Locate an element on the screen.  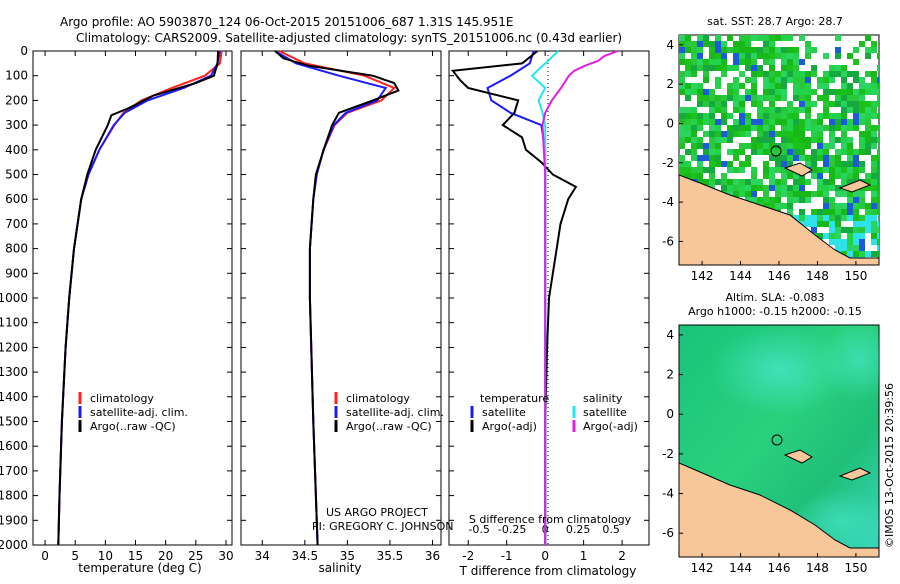
depth-tick-label: 300 is located at coordinates (16, 125).